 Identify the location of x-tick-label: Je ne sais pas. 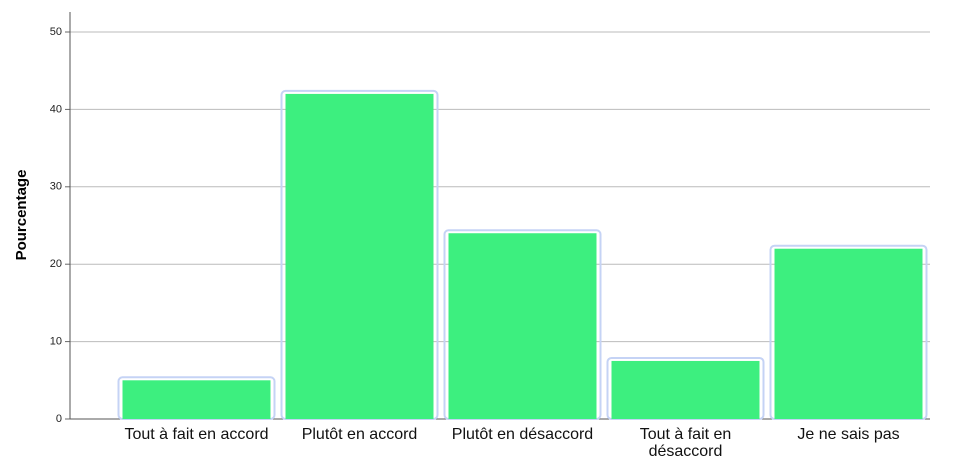
(848, 434).